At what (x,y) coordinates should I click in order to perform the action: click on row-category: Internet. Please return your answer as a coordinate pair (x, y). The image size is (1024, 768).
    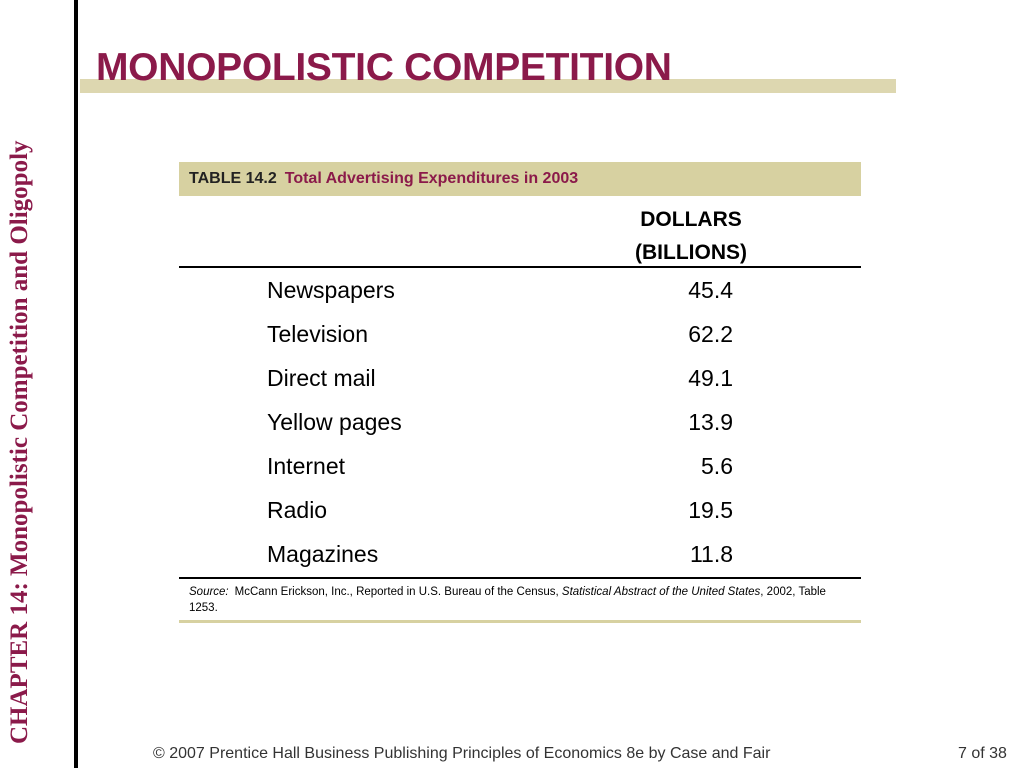
    Looking at the image, I should click on (306, 466).